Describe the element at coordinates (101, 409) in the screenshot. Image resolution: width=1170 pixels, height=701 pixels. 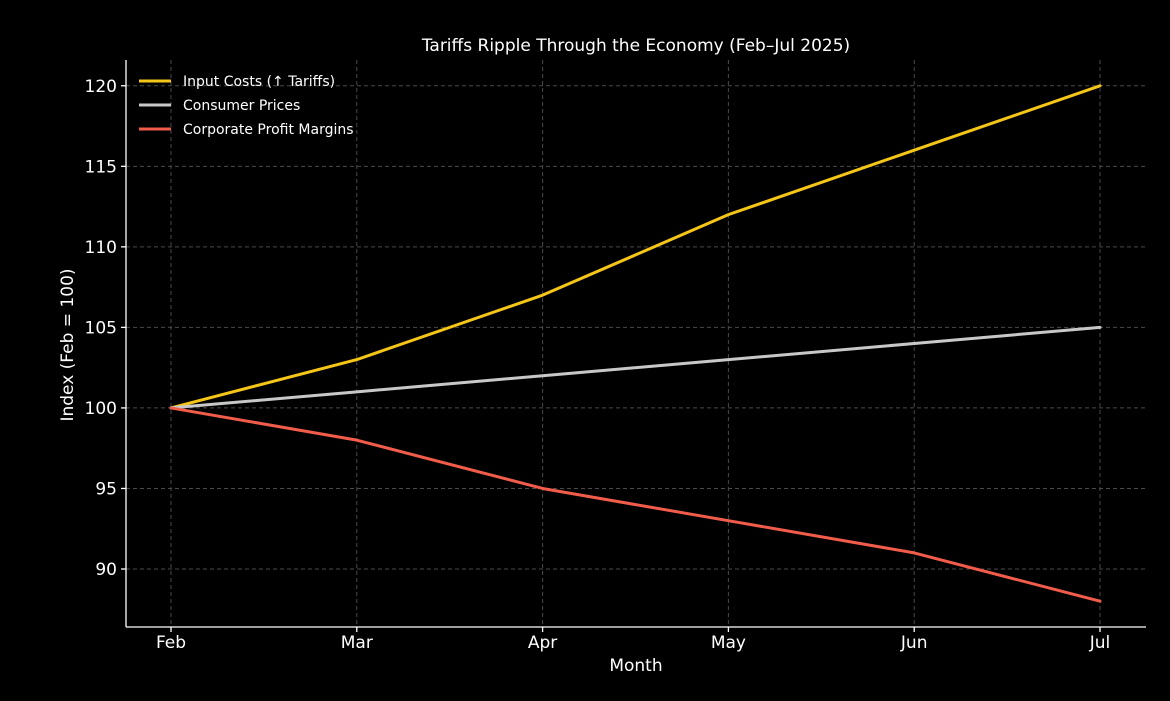
I see `y-tick-label: 100` at that location.